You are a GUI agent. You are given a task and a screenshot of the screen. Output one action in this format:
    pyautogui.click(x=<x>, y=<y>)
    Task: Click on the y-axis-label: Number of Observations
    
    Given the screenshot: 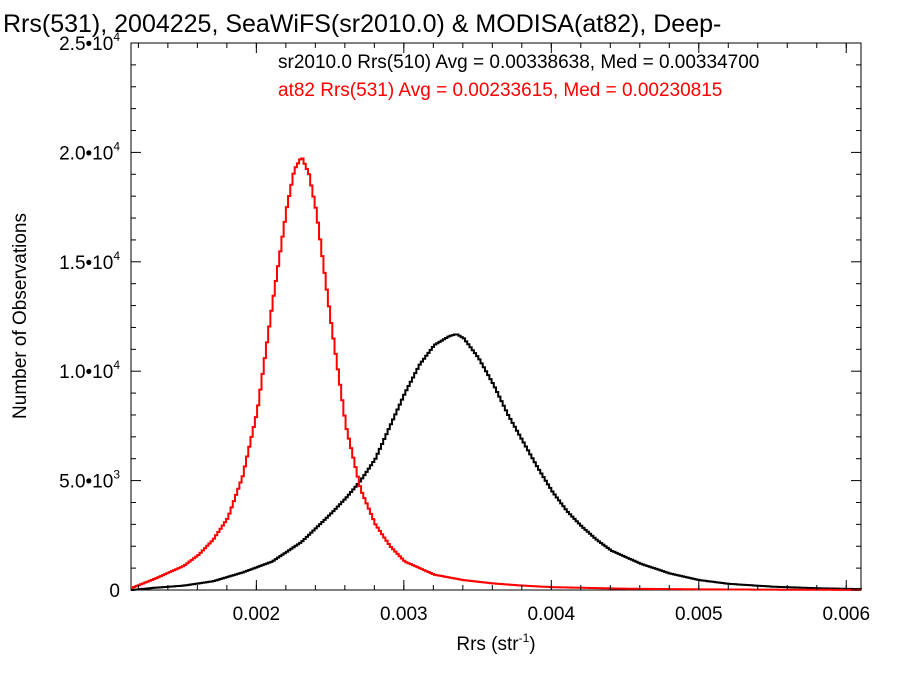 What is the action you would take?
    pyautogui.click(x=20, y=316)
    